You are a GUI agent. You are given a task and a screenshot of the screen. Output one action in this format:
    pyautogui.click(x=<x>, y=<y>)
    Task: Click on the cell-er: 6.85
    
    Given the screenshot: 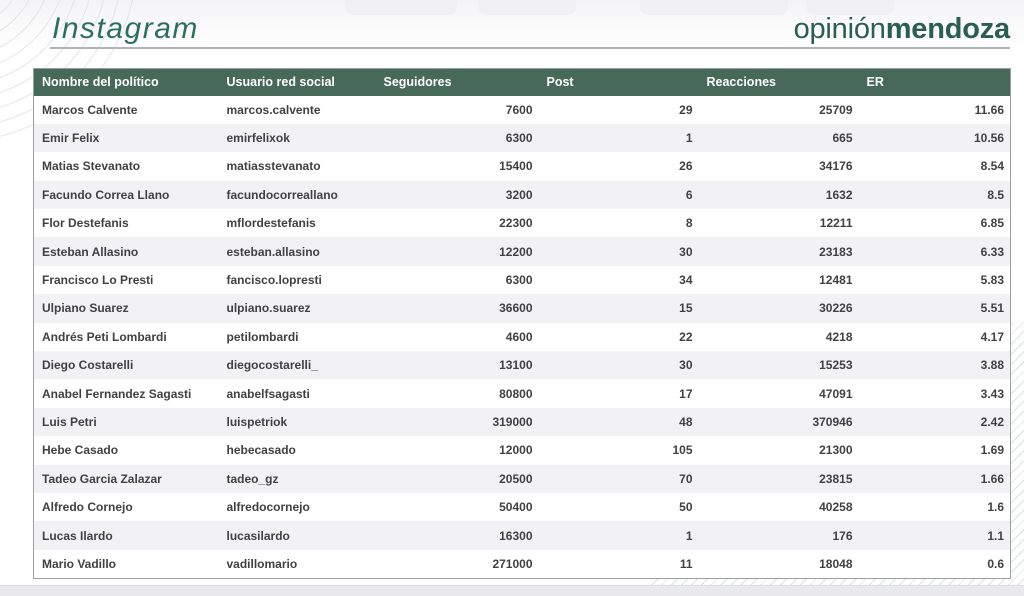 What is the action you would take?
    pyautogui.click(x=992, y=223)
    